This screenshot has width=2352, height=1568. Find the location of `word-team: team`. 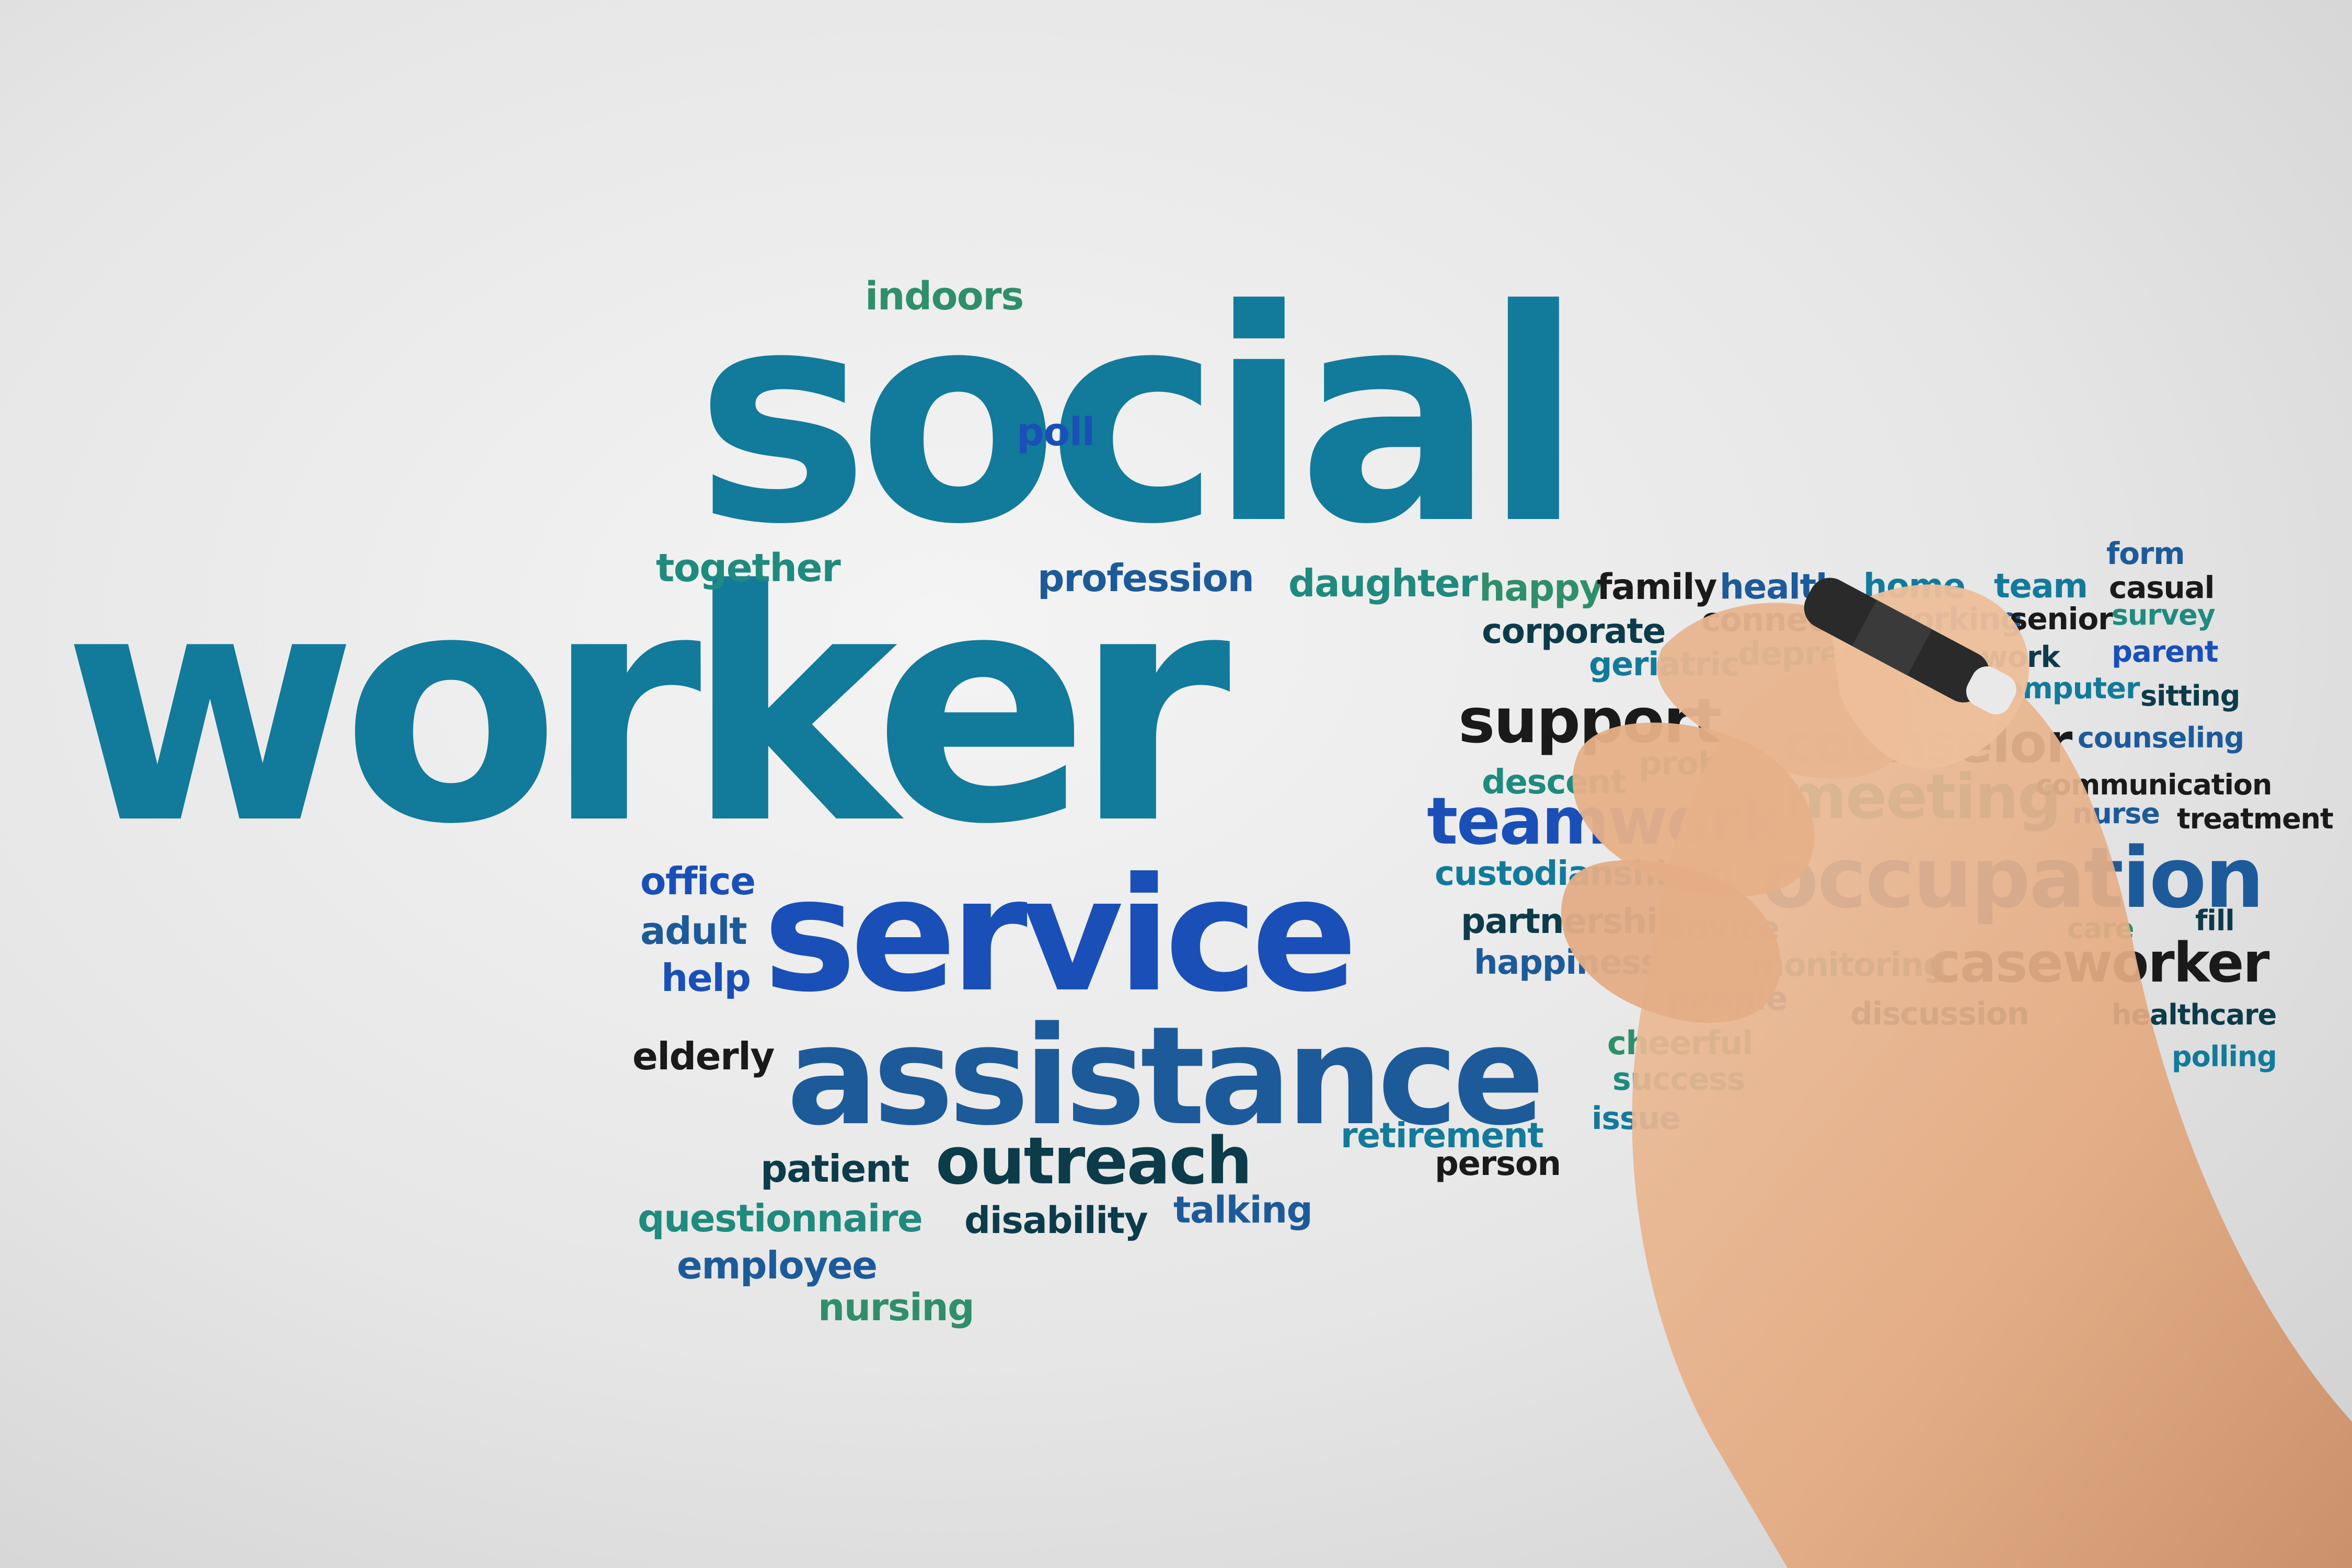

word-team: team is located at coordinates (2041, 586).